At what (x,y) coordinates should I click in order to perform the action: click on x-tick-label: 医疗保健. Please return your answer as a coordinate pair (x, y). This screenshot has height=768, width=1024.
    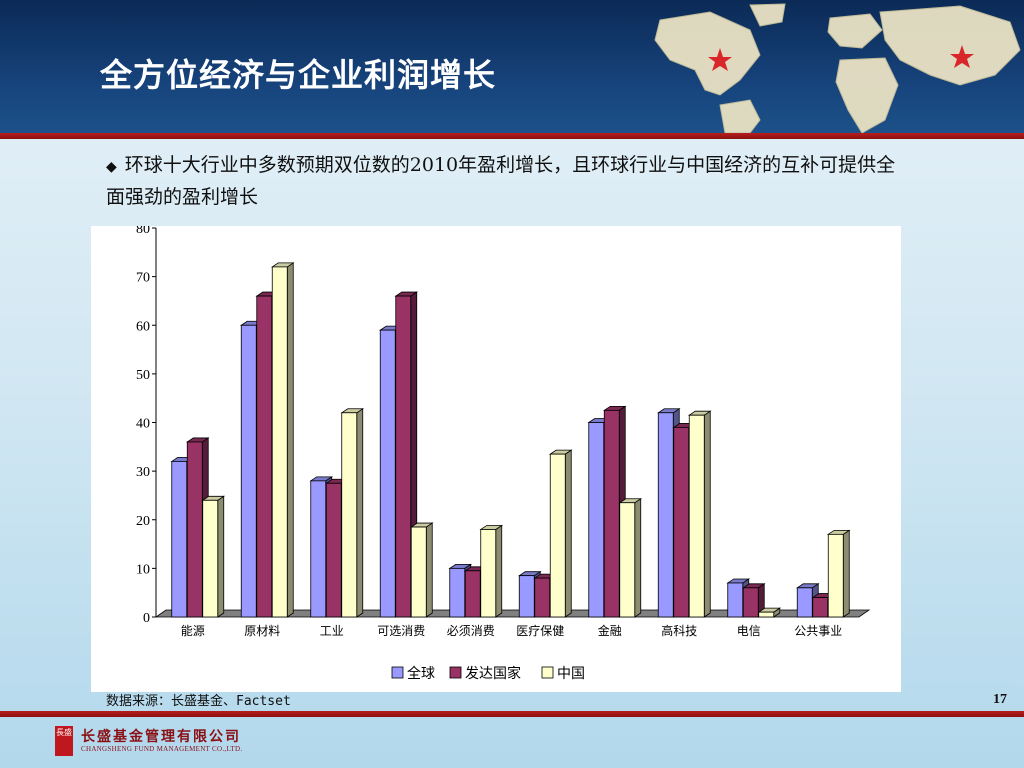
    Looking at the image, I should click on (540, 631).